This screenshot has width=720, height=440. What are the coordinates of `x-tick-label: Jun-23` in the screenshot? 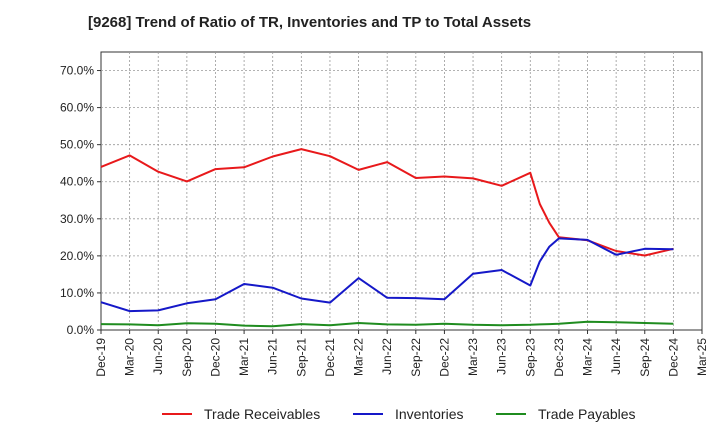 It's located at (502, 356).